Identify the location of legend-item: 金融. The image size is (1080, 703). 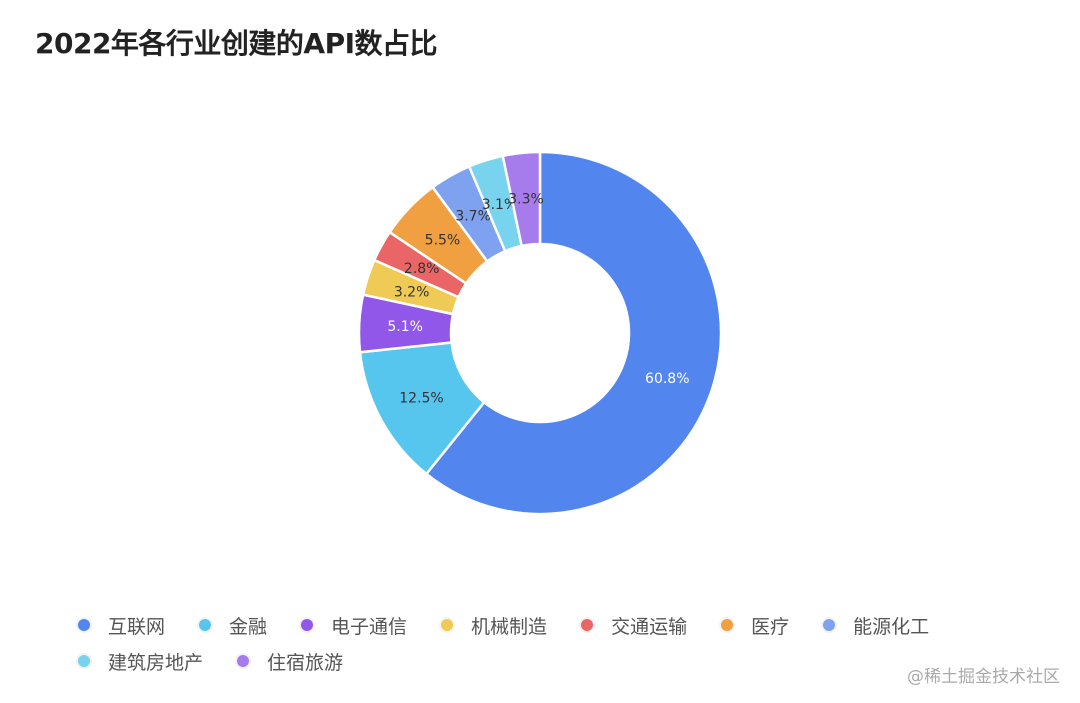
(233, 626).